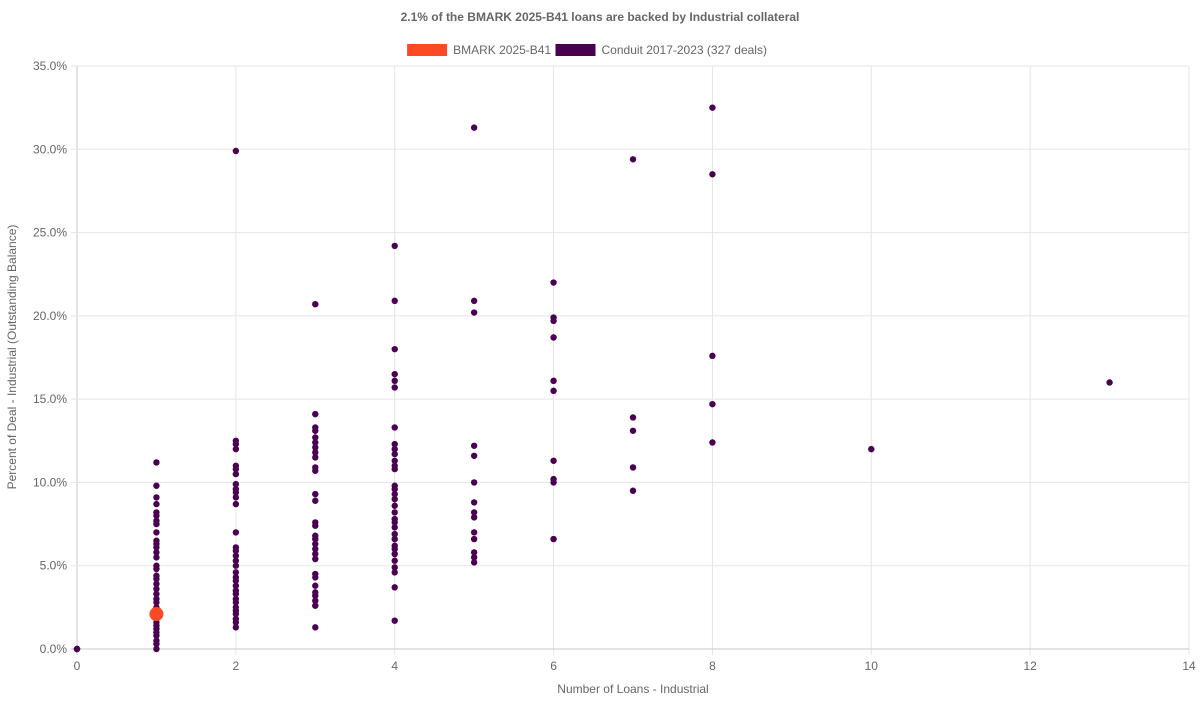 Image resolution: width=1200 pixels, height=705 pixels. I want to click on y-axis-ticks: 0.0% 5.0% 10.0% 15.0% 20.0% 25.0% 30.0% 35.0%, so click(50, 357).